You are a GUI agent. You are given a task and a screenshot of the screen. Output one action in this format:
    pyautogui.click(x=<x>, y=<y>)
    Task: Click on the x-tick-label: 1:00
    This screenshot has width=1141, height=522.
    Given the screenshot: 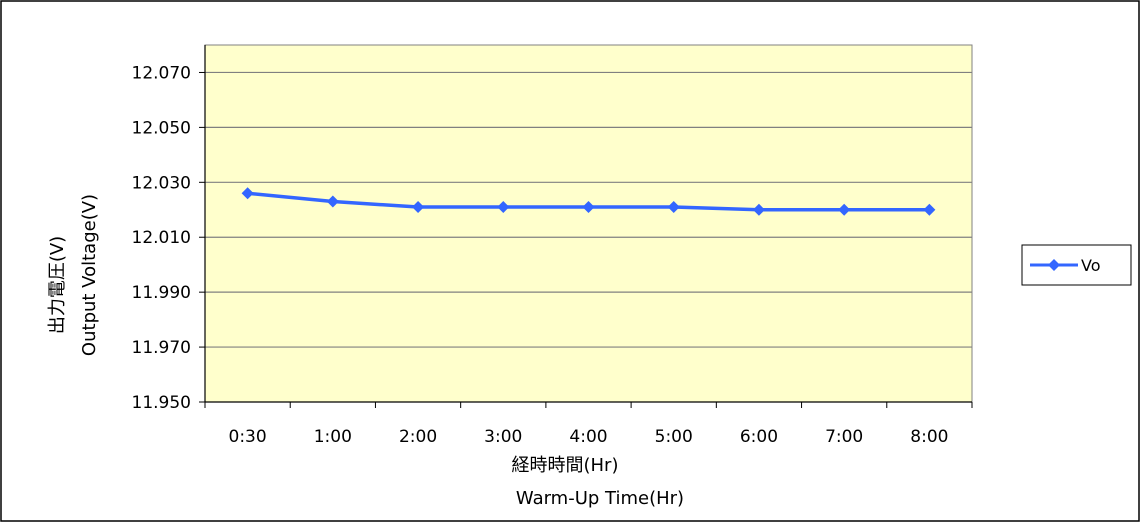 What is the action you would take?
    pyautogui.click(x=333, y=437)
    